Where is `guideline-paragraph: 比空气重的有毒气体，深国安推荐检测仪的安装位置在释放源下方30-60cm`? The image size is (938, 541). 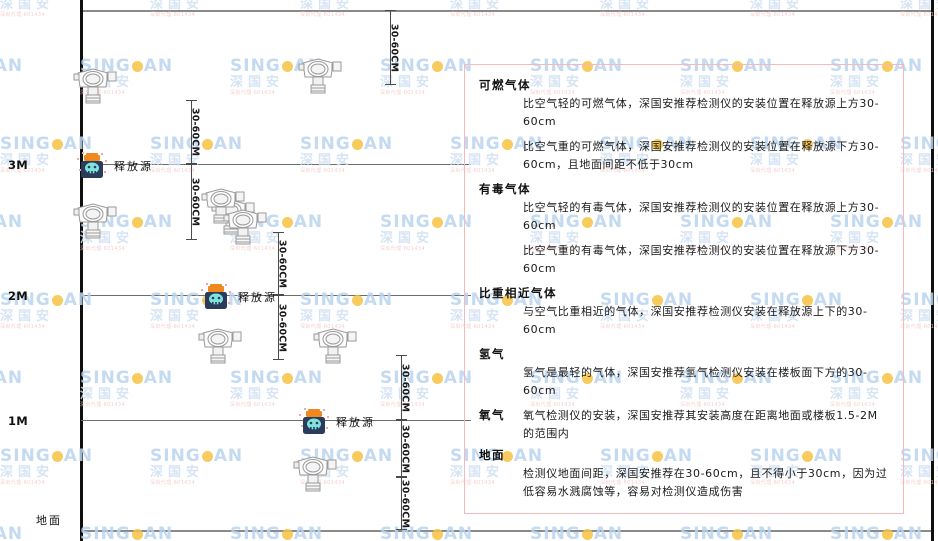 guideline-paragraph: 比空气重的有毒气体，深国安推荐检测仪的安装位置在释放源下方30-60cm is located at coordinates (701, 259).